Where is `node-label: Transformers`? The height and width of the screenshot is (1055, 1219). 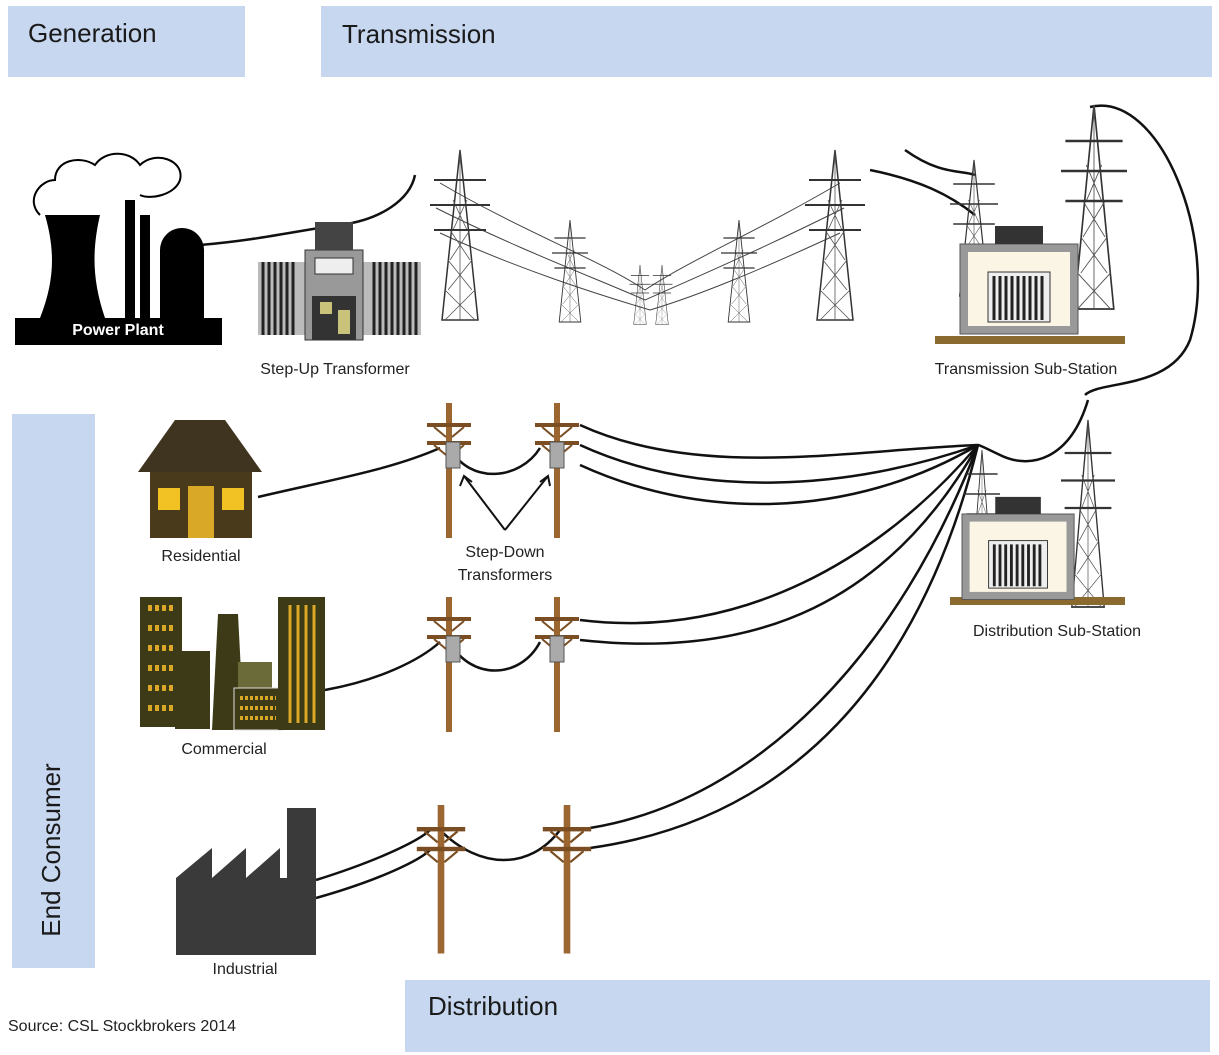
node-label: Transformers is located at coordinates (505, 575).